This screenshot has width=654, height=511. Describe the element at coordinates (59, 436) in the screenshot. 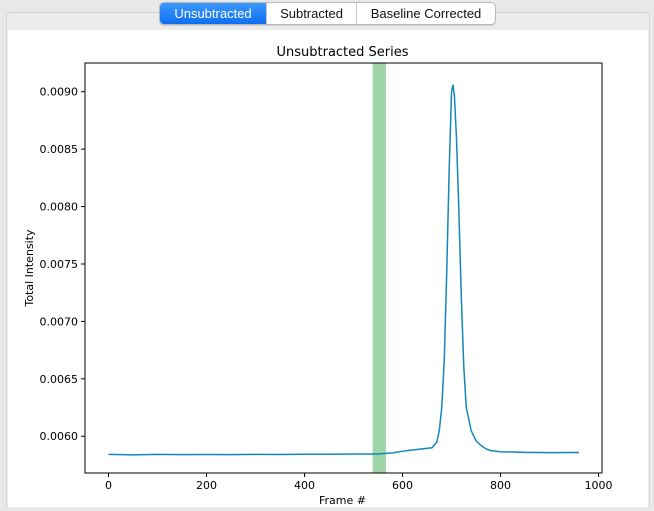

I see `y-tick-label: 0.0060` at that location.